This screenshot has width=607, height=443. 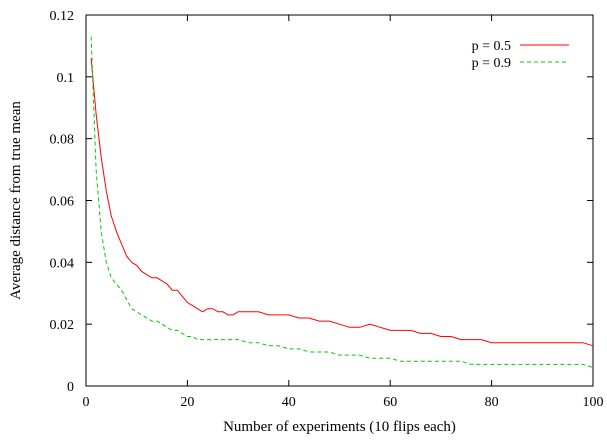 What do you see at coordinates (16, 200) in the screenshot?
I see `y-axis-label: Average distance from true mean` at bounding box center [16, 200].